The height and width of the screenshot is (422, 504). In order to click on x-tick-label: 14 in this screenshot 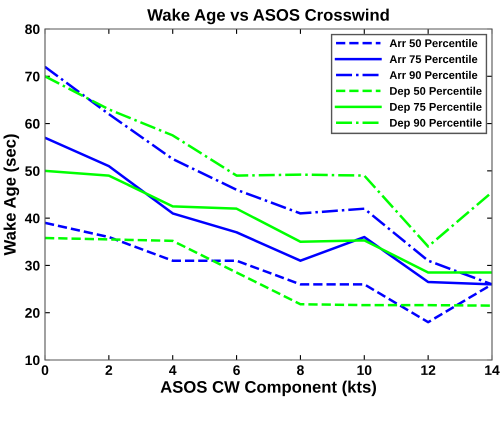, I will do `click(492, 370)`.